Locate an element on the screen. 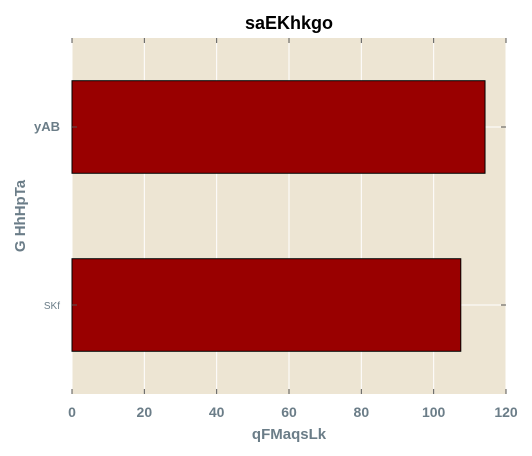 Image resolution: width=532 pixels, height=456 pixels. x-tick-label: 100 is located at coordinates (434, 412).